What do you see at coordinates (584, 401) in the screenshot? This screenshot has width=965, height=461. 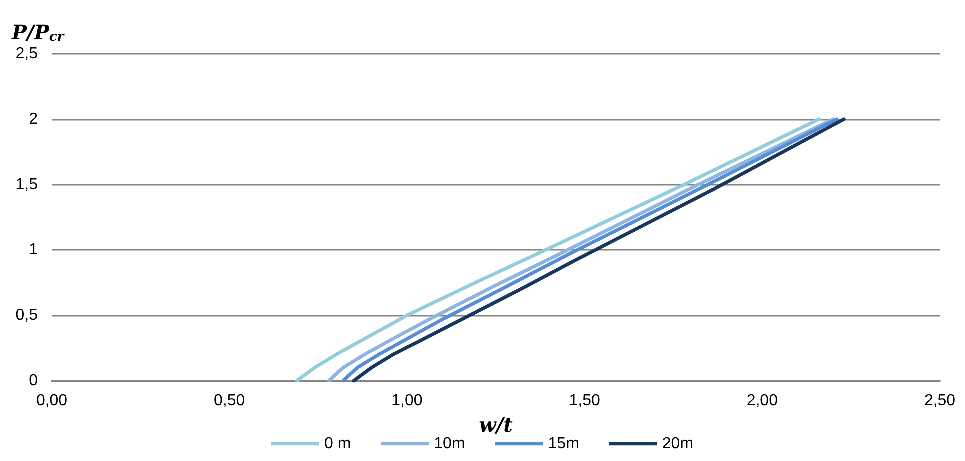 I see `x-tick-label: 1,50` at bounding box center [584, 401].